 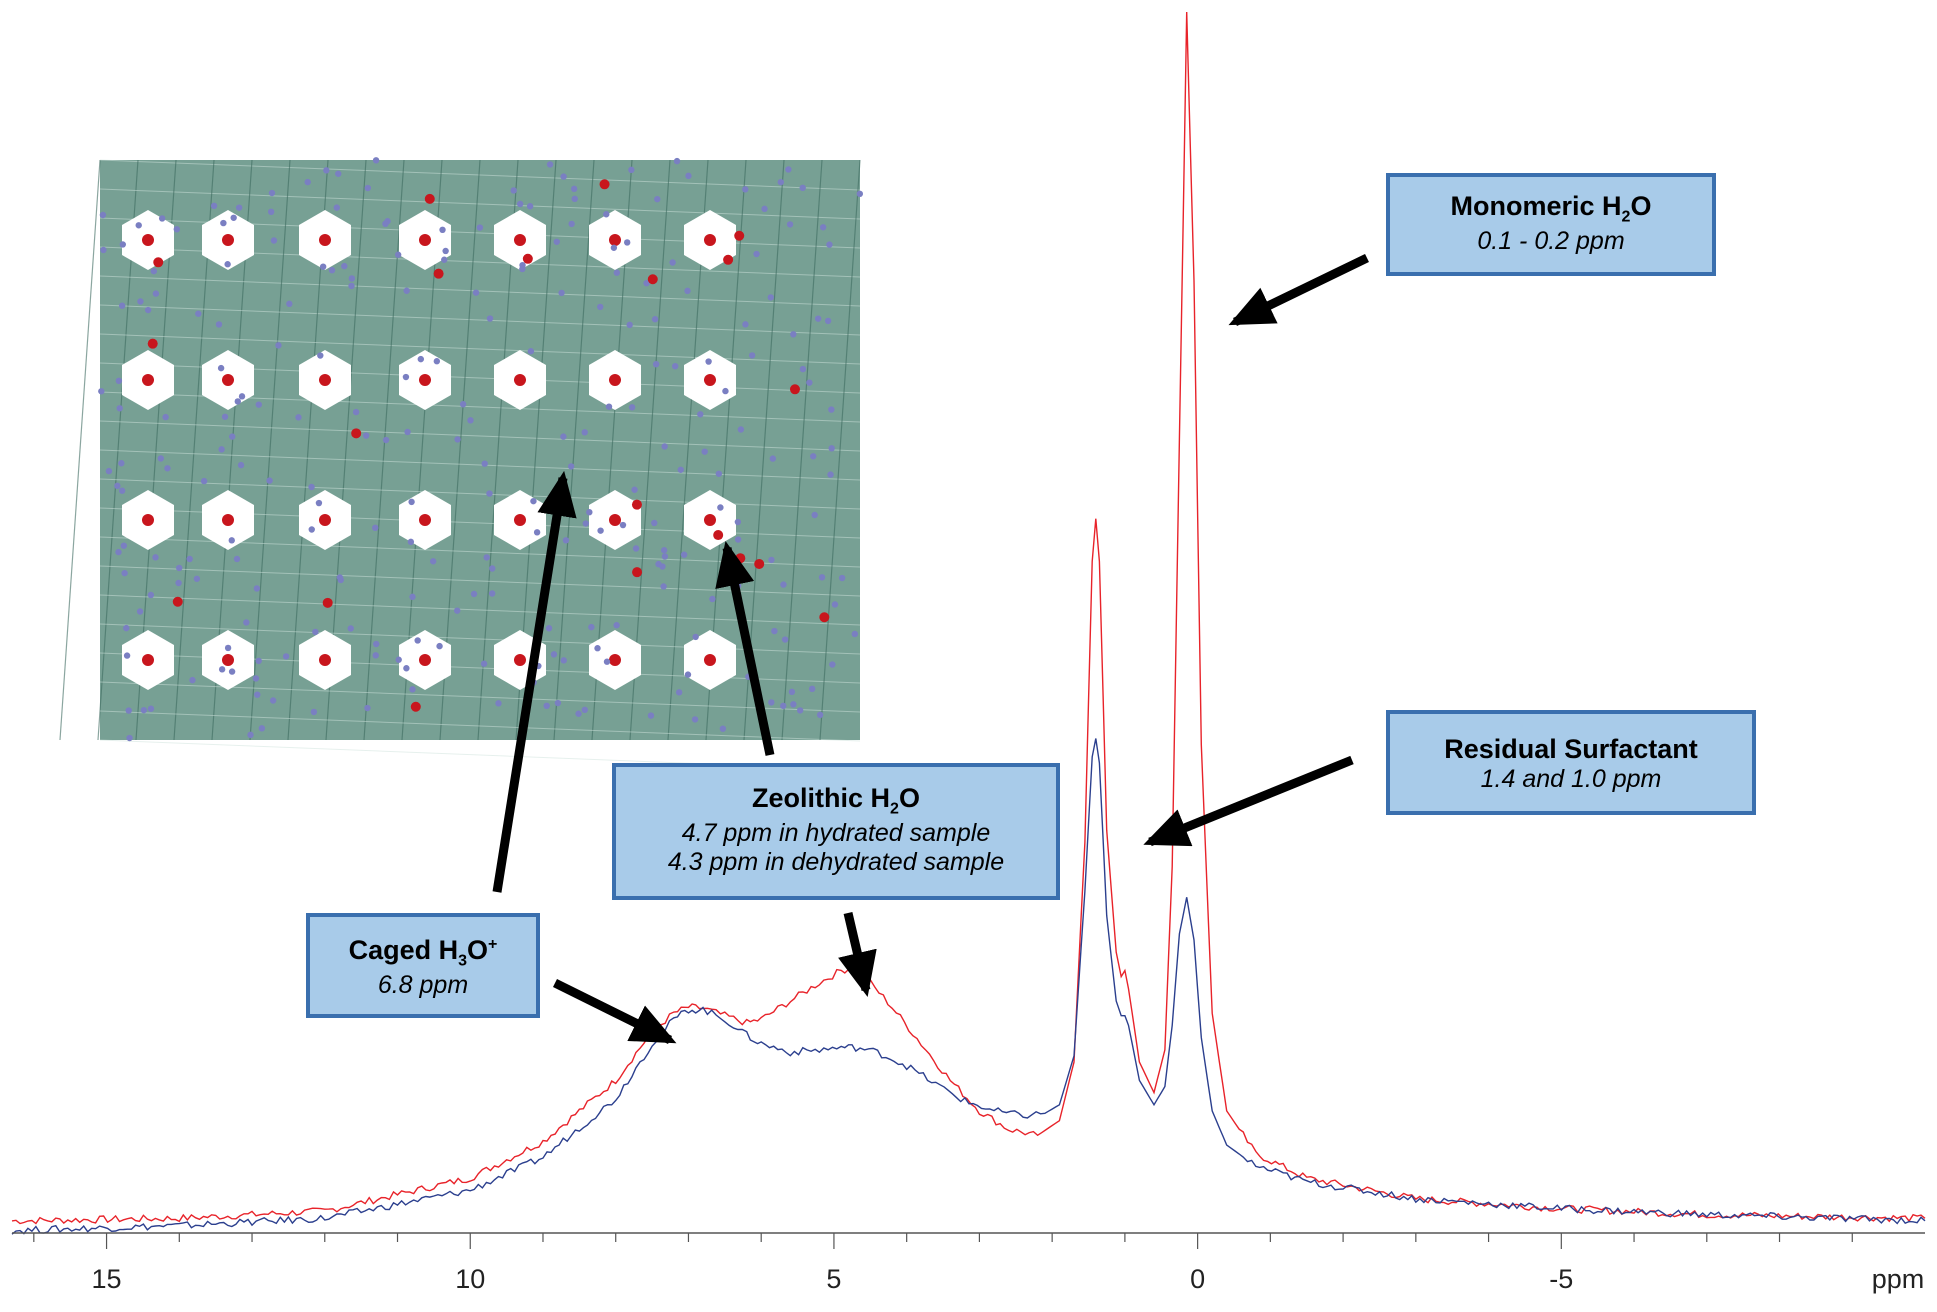 What do you see at coordinates (833, 1279) in the screenshot?
I see `x-tick-label: 5` at bounding box center [833, 1279].